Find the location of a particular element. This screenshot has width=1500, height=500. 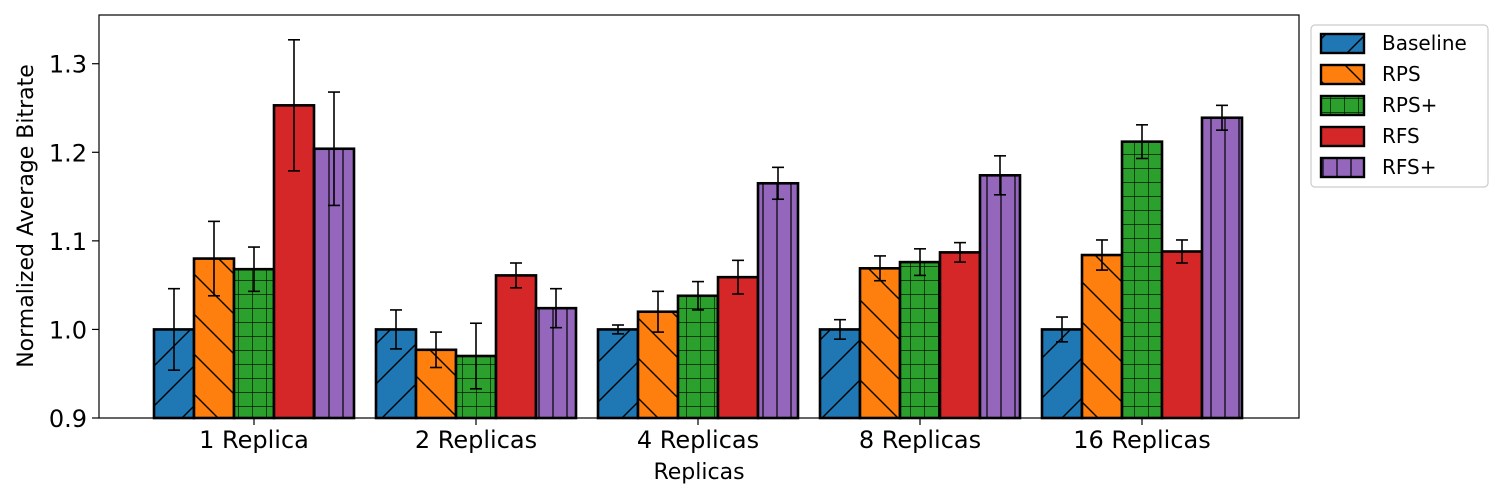

legend-item-rfs: RFS is located at coordinates (1369, 136).